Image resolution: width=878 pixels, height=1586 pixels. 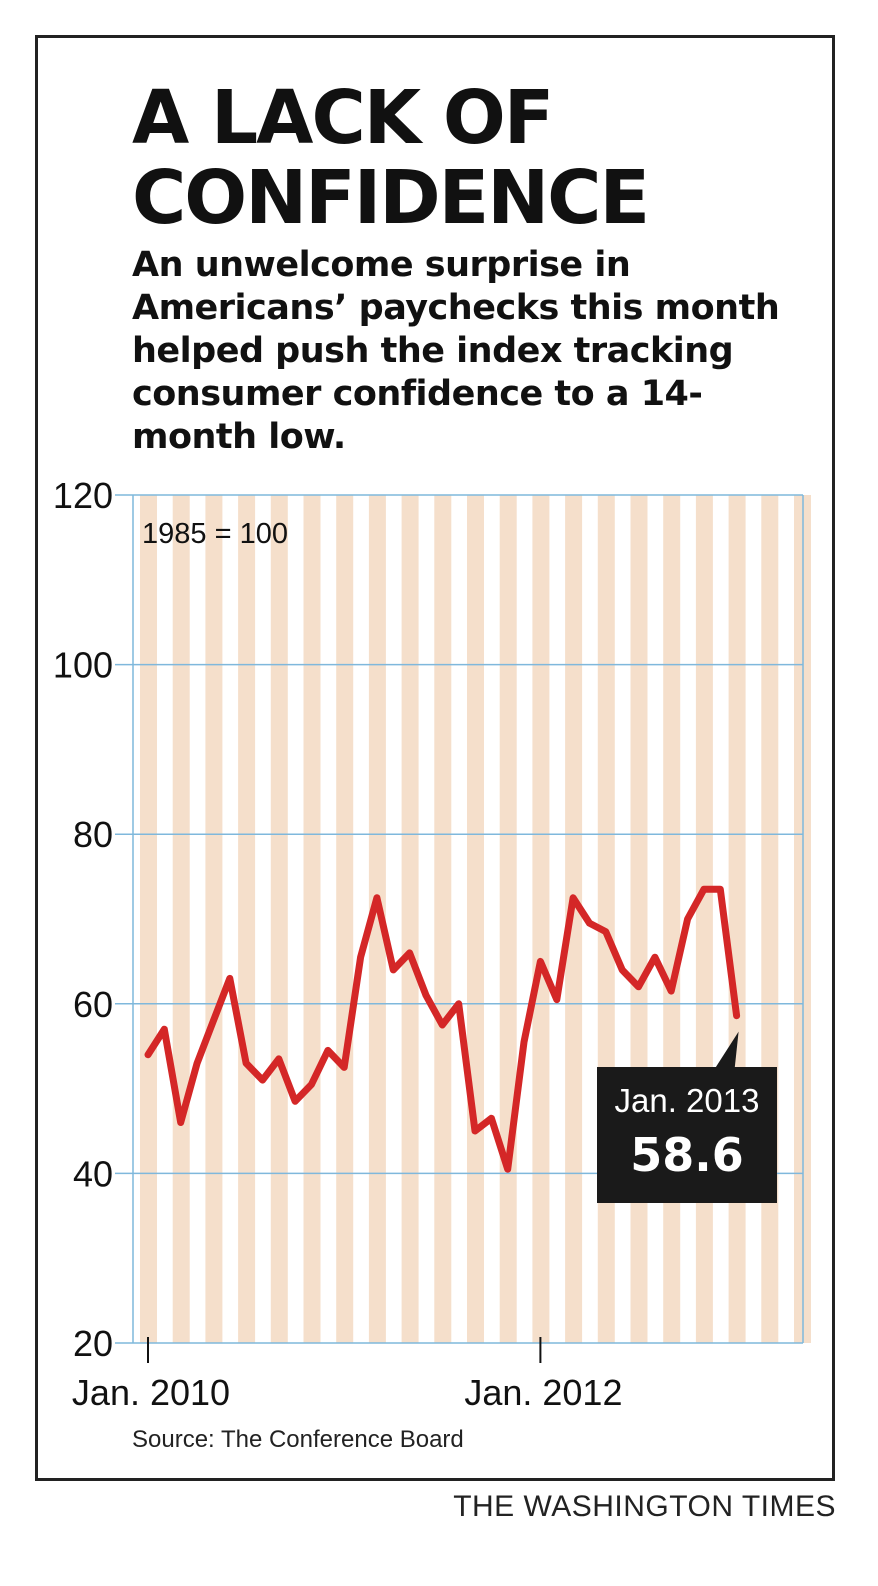 I want to click on series-line, so click(x=442, y=1029).